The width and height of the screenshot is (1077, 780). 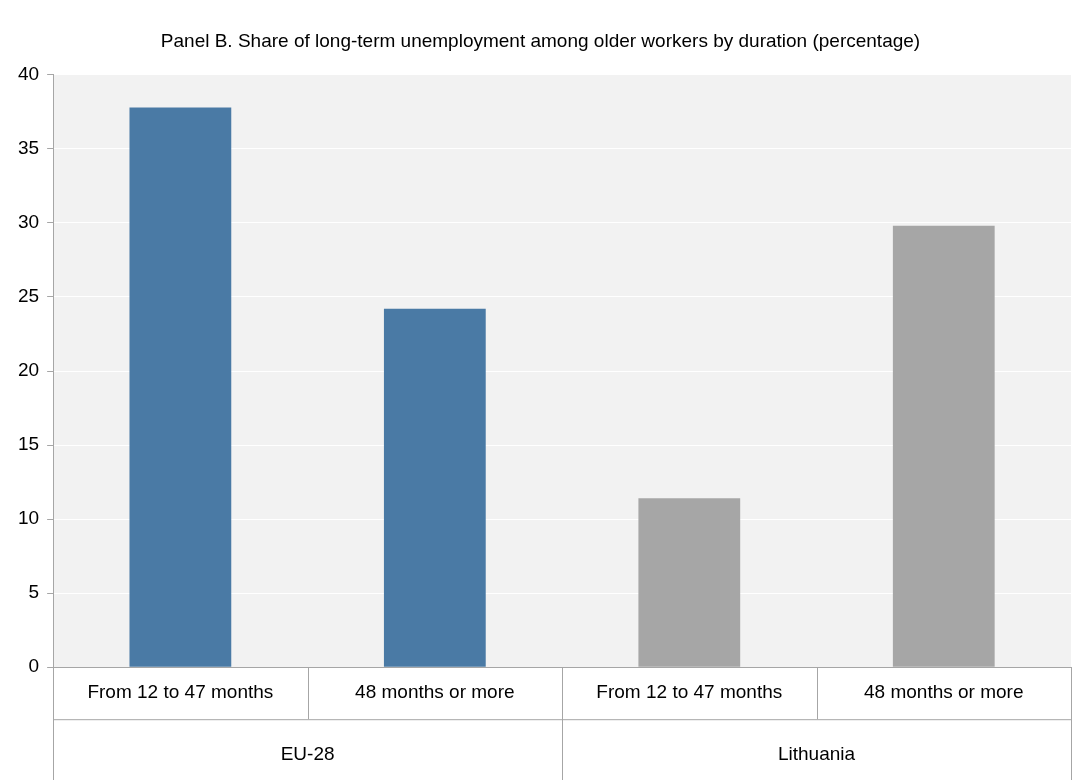 I want to click on y-tick-label: 20, so click(x=28, y=370).